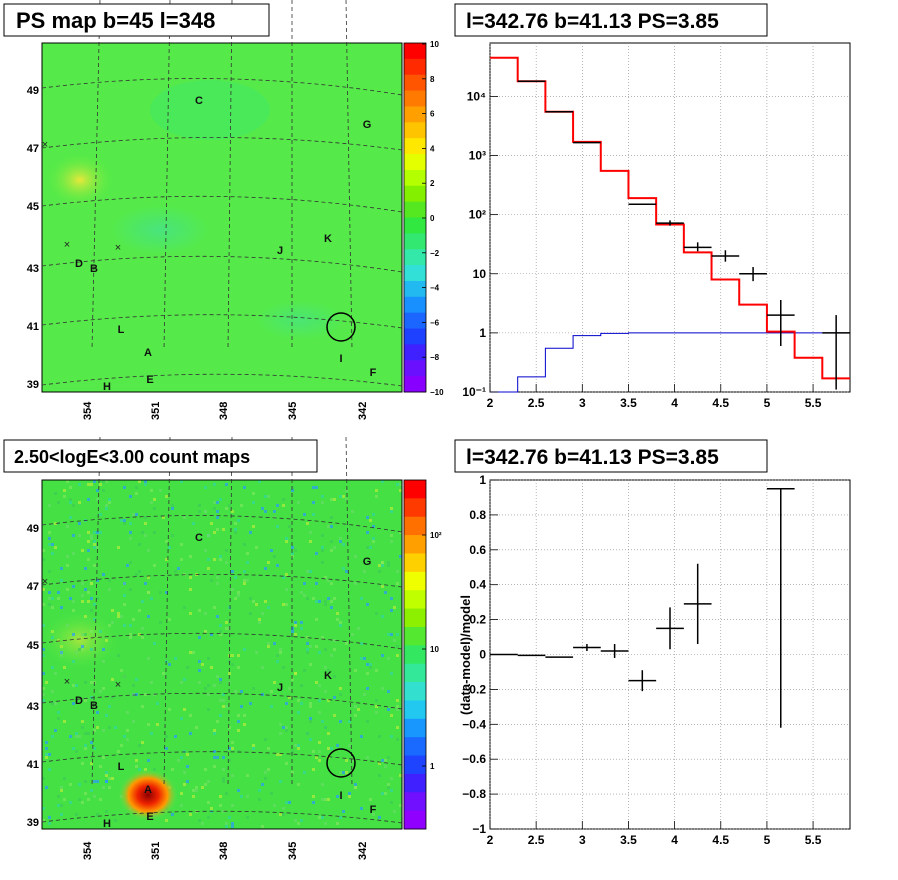 The image size is (898, 880). I want to click on source-label: E, so click(149, 817).